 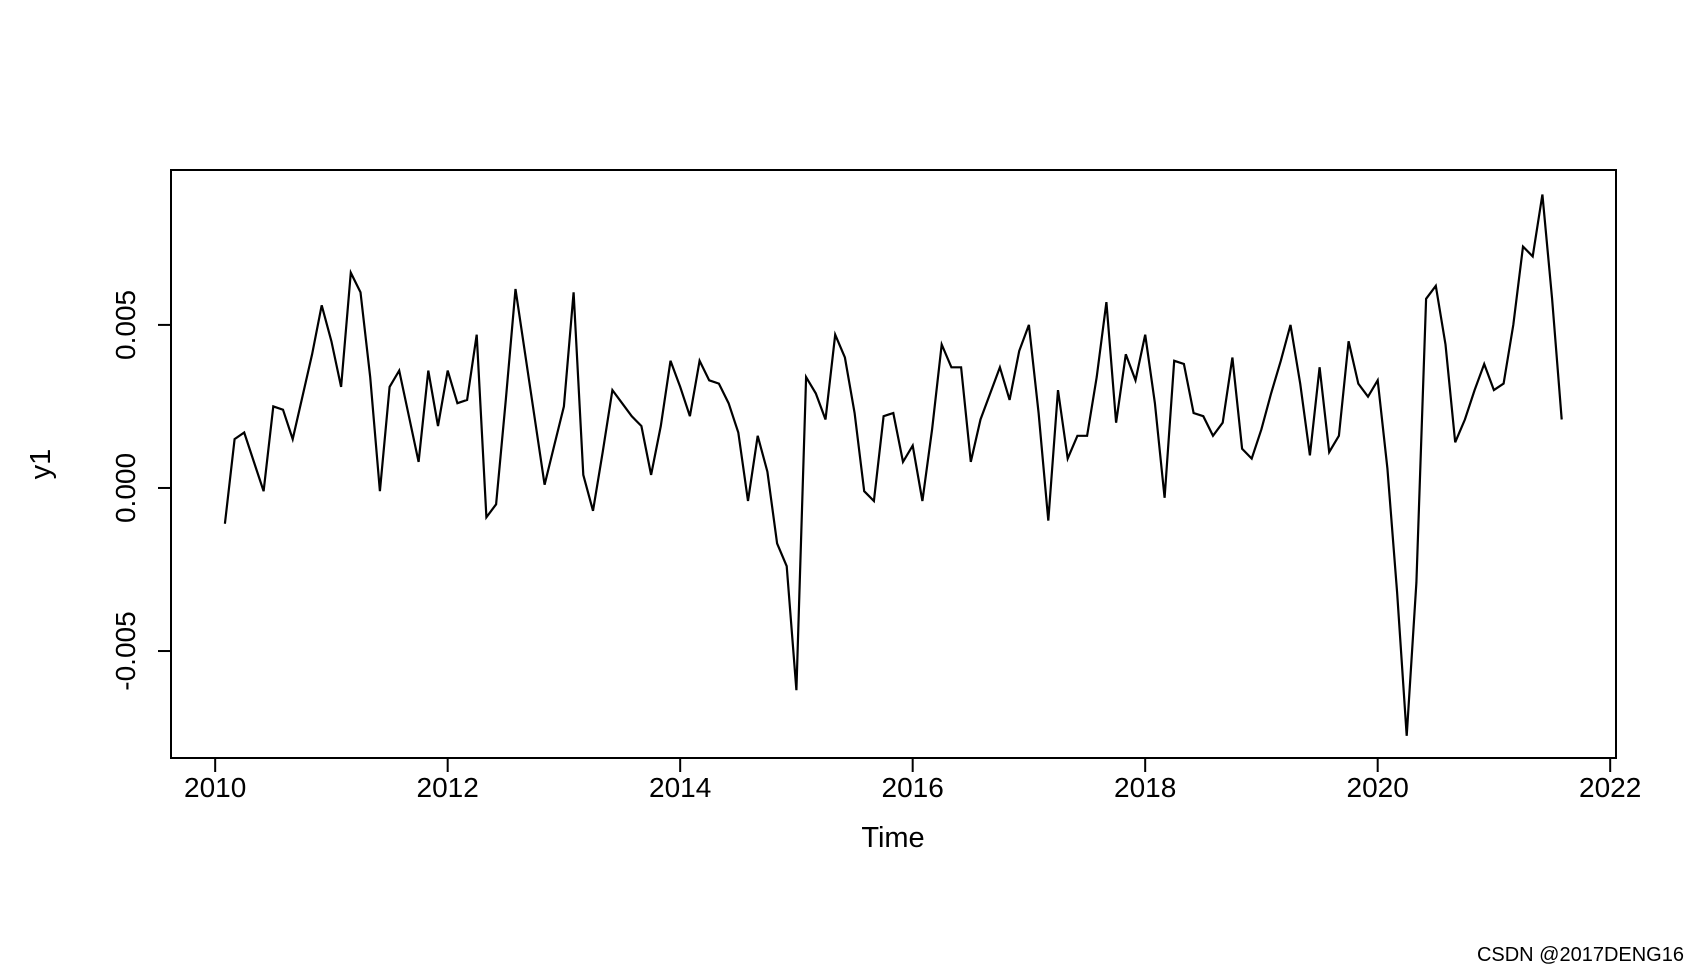 I want to click on x-tick-label: 2022, so click(x=1610, y=787).